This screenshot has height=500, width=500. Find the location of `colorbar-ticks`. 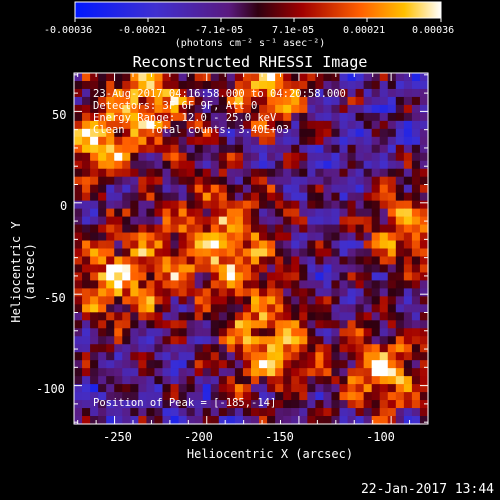

colorbar-ticks is located at coordinates (258, 20).